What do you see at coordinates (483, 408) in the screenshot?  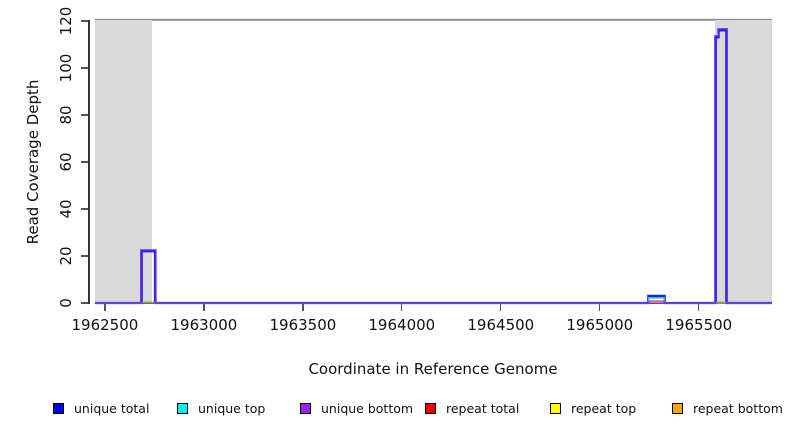 I see `legend-label: repeat total` at bounding box center [483, 408].